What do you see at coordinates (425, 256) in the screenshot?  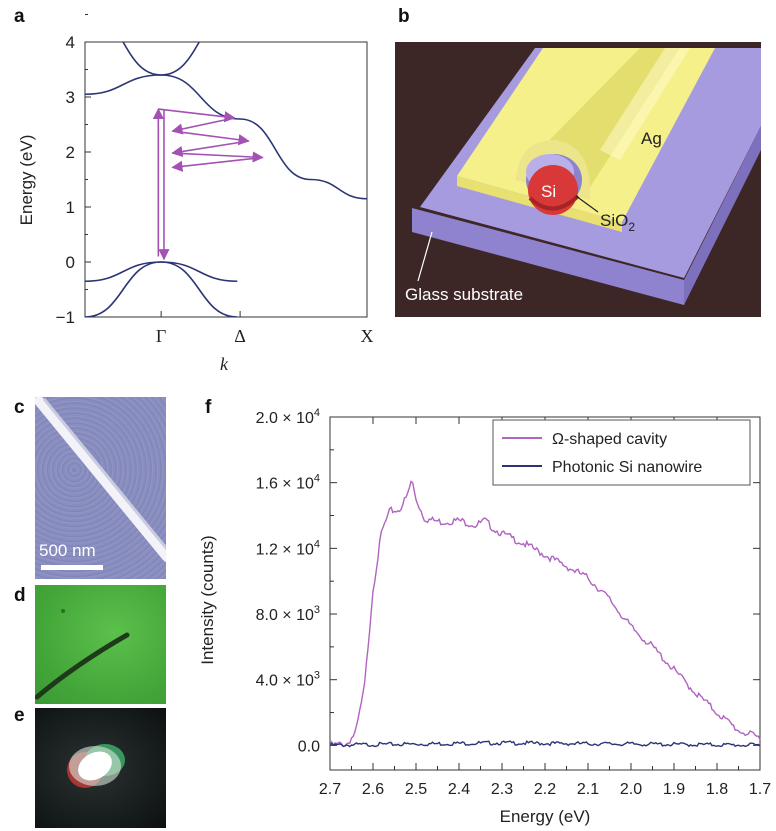 I see `substrate-leader` at bounding box center [425, 256].